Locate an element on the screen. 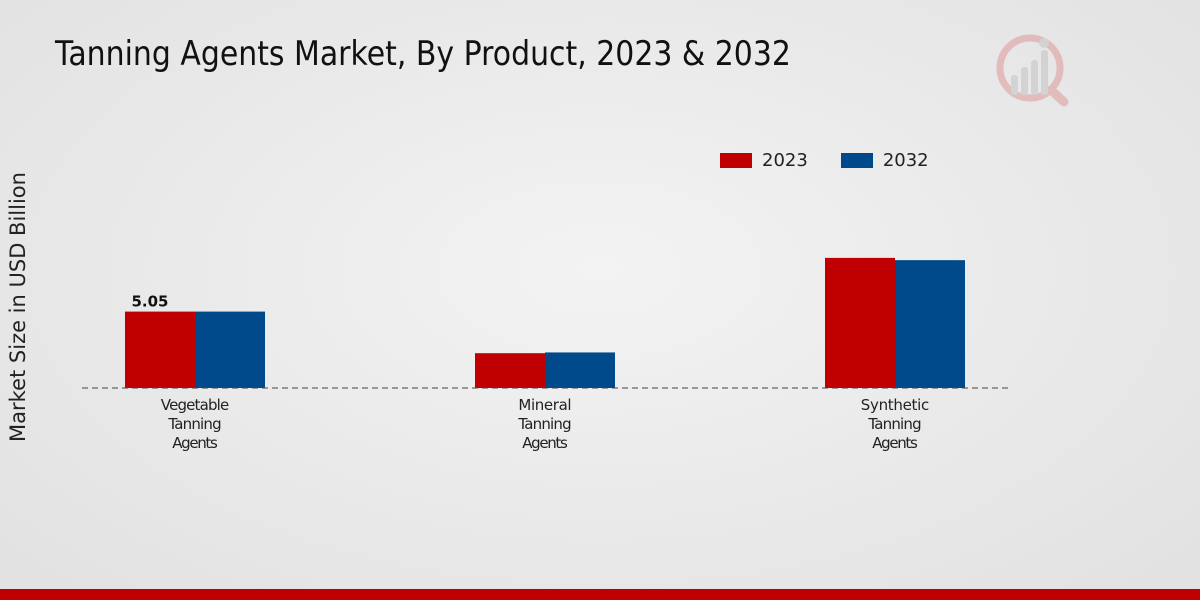 The image size is (1200, 600). data-label-1: 5.05 is located at coordinates (149, 302).